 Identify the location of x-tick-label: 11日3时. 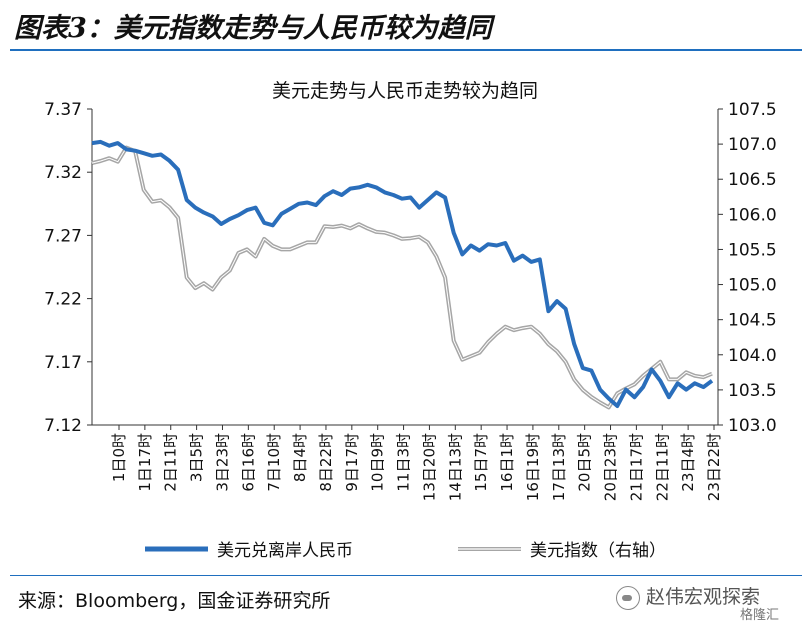
(404, 462).